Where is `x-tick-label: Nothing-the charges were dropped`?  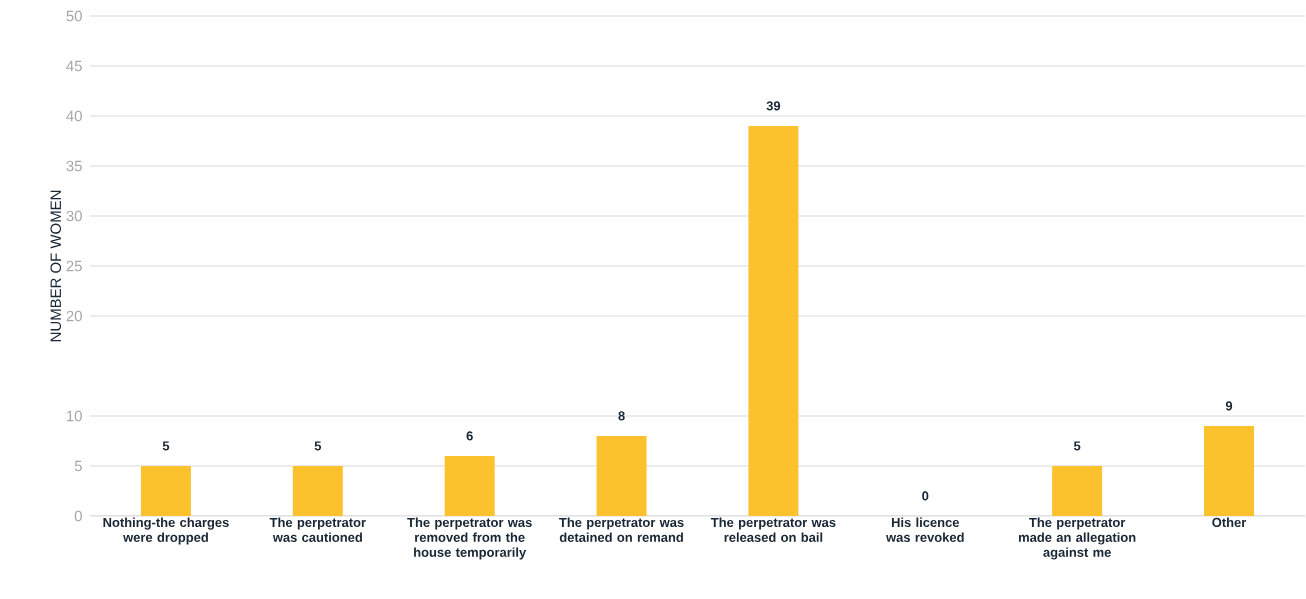 x-tick-label: Nothing-the charges were dropped is located at coordinates (166, 531).